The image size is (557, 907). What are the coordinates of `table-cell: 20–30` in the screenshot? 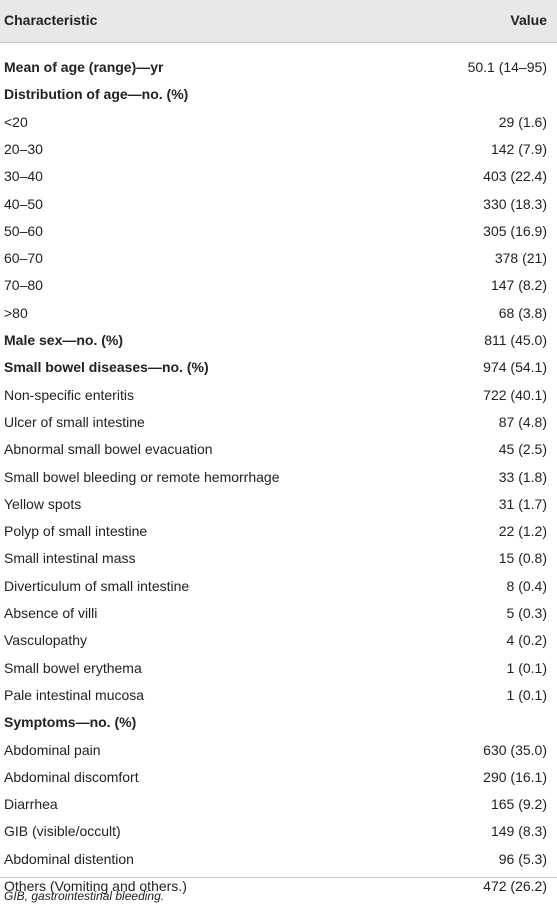 It's located at (23, 148).